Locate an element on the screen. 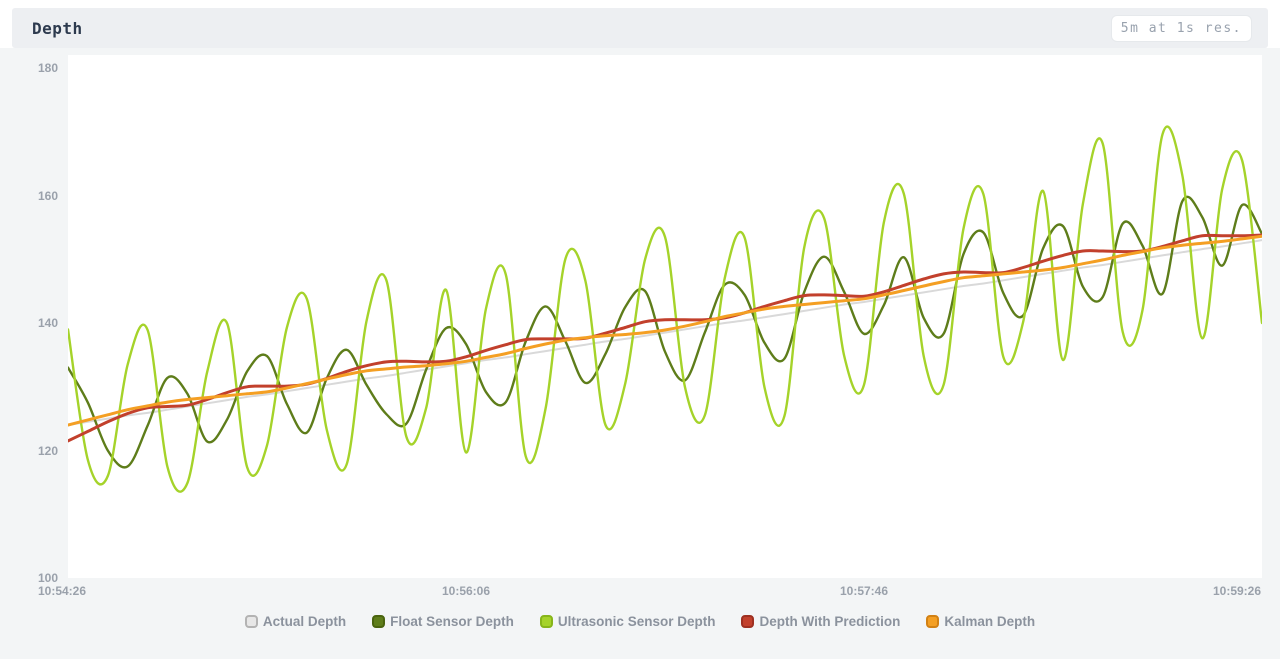  legend-label: Depth With Prediction is located at coordinates (830, 621).